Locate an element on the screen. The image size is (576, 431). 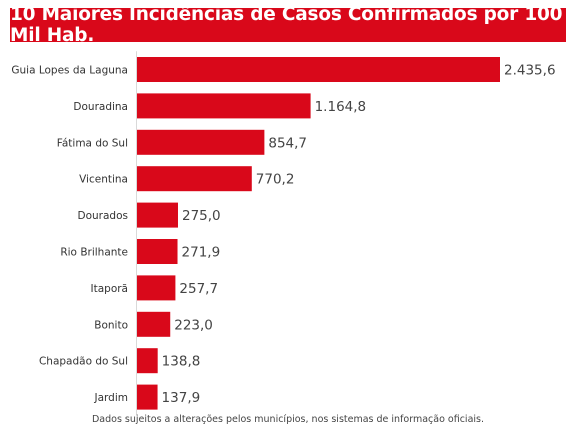
value-label: 770,2 is located at coordinates (275, 180).